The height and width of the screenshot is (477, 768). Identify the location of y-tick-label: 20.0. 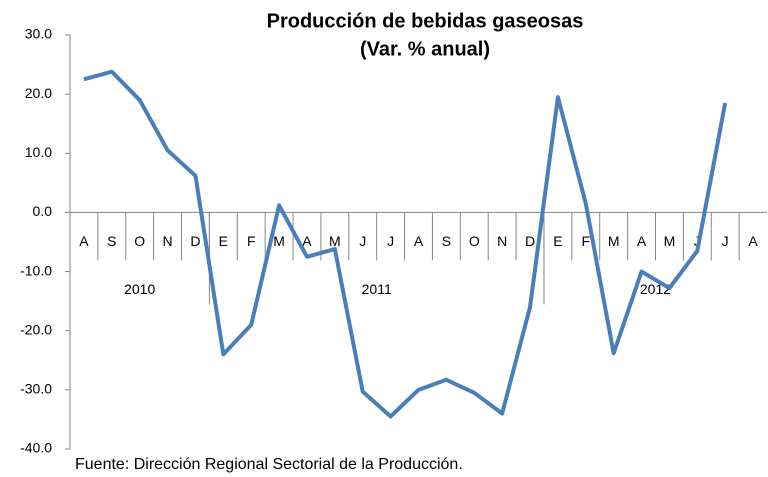
(38, 93).